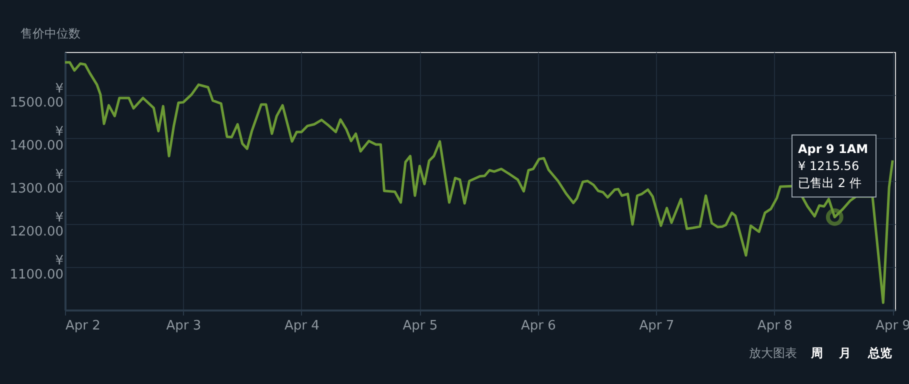 The height and width of the screenshot is (384, 909). Describe the element at coordinates (773, 353) in the screenshot. I see `text: 放大图表` at that location.